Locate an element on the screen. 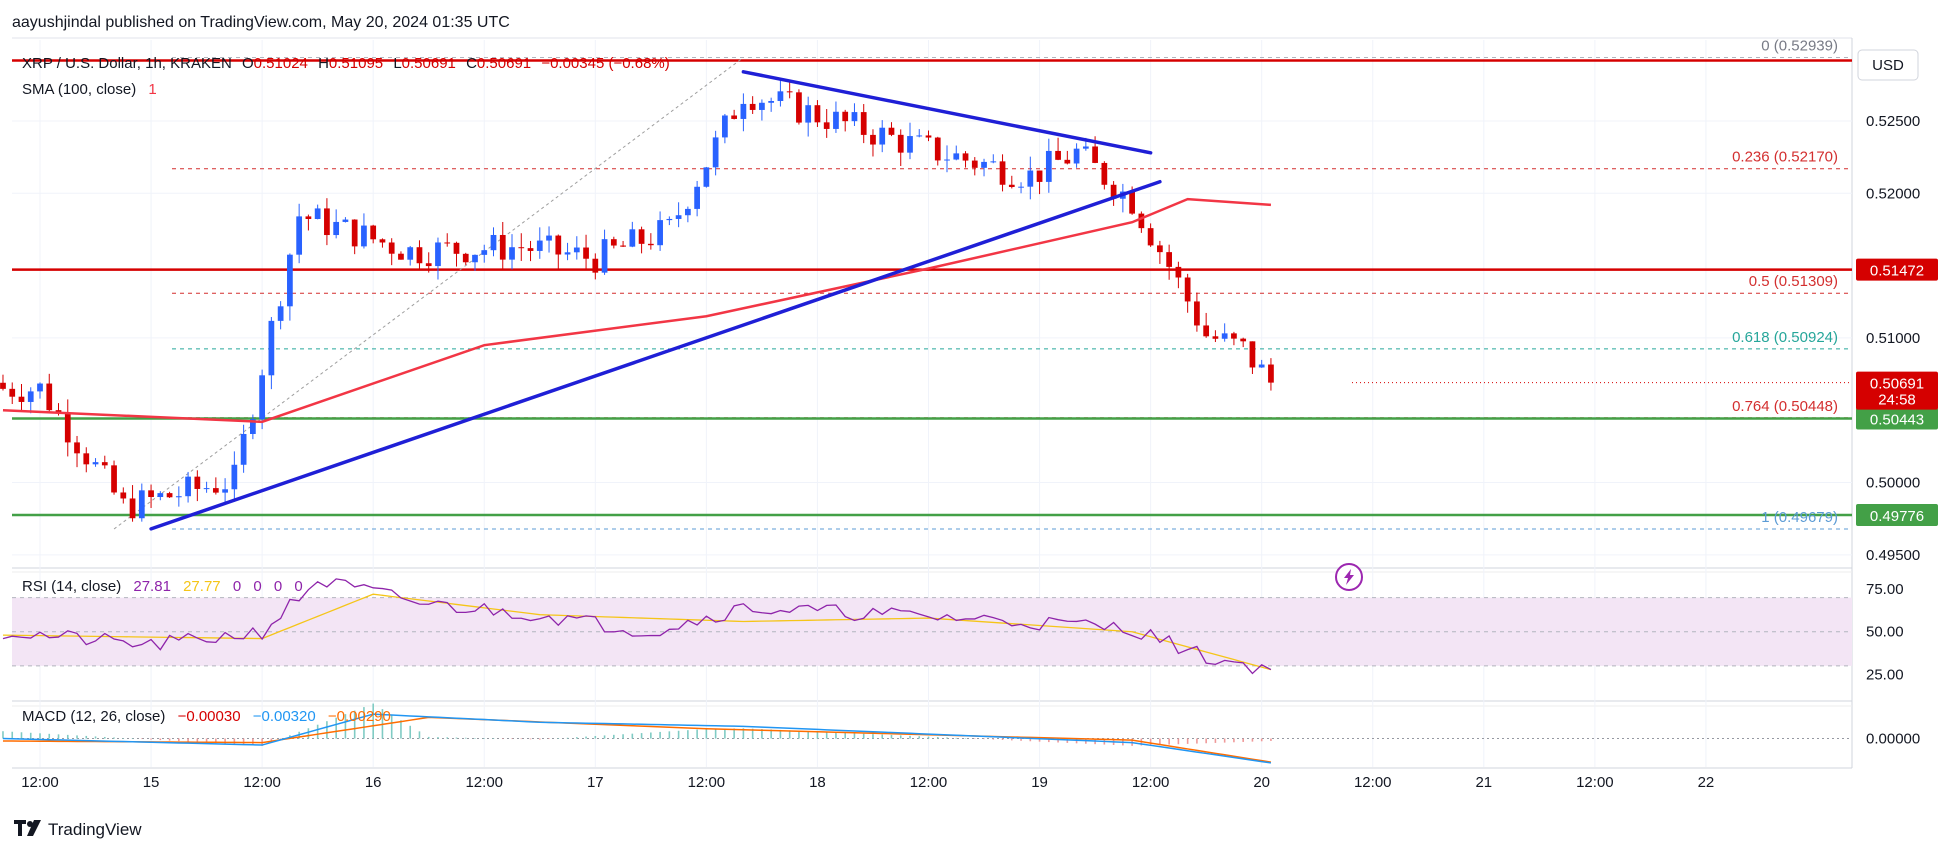  price-tag-label: 0.50443 is located at coordinates (1897, 419).